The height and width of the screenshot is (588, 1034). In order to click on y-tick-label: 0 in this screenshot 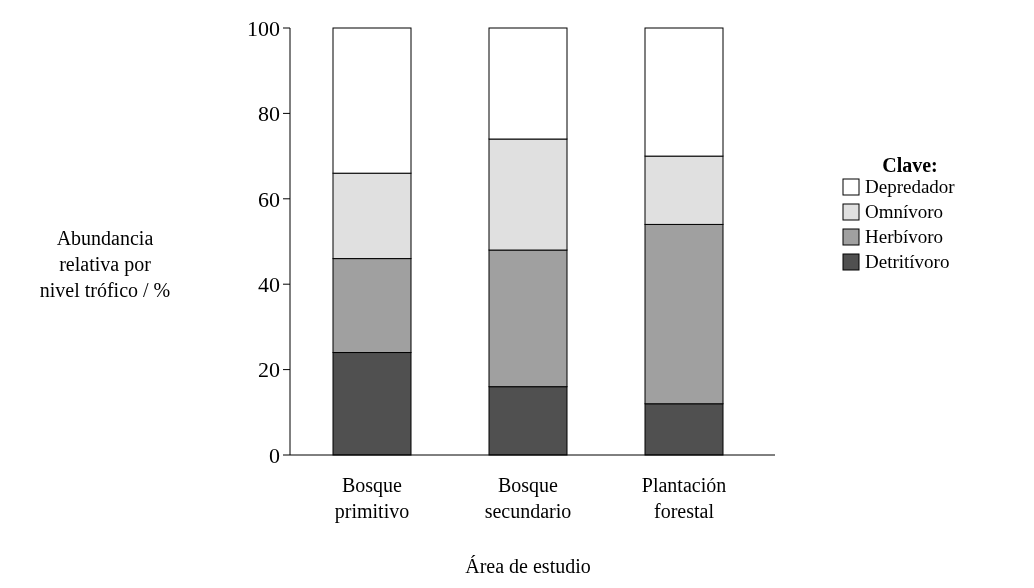, I will do `click(274, 455)`.